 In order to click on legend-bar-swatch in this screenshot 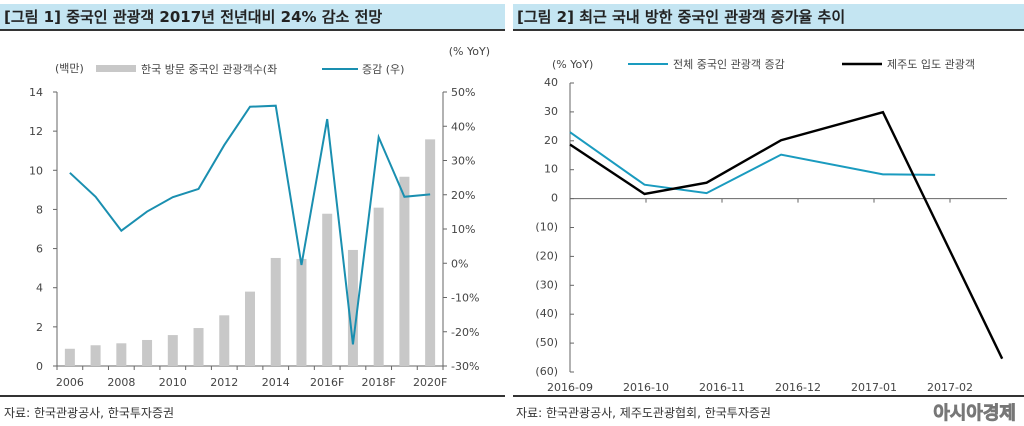, I will do `click(116, 68)`.